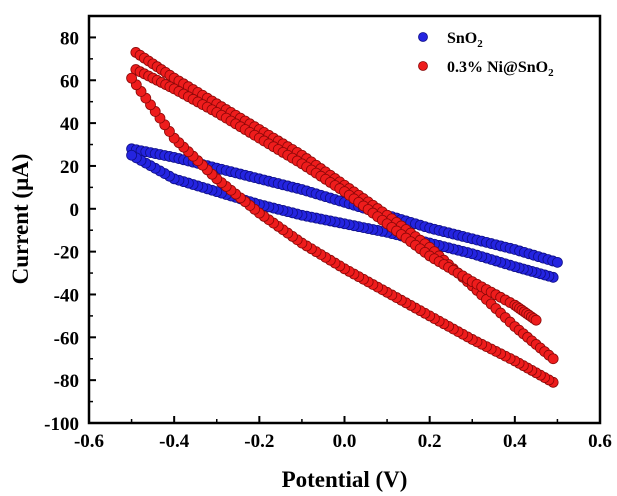  I want to click on x-tick-label: 0.2, so click(430, 441).